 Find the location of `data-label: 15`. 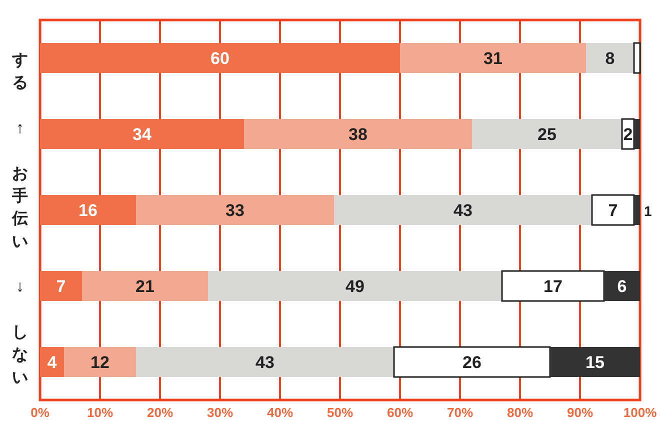

data-label: 15 is located at coordinates (595, 362).